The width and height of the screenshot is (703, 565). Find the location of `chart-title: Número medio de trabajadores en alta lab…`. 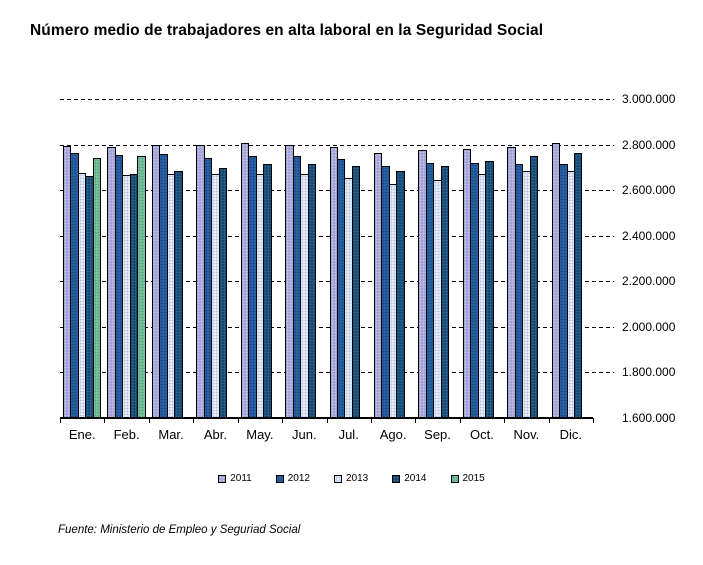

chart-title: Número medio de trabajadores en alta lab… is located at coordinates (287, 30).